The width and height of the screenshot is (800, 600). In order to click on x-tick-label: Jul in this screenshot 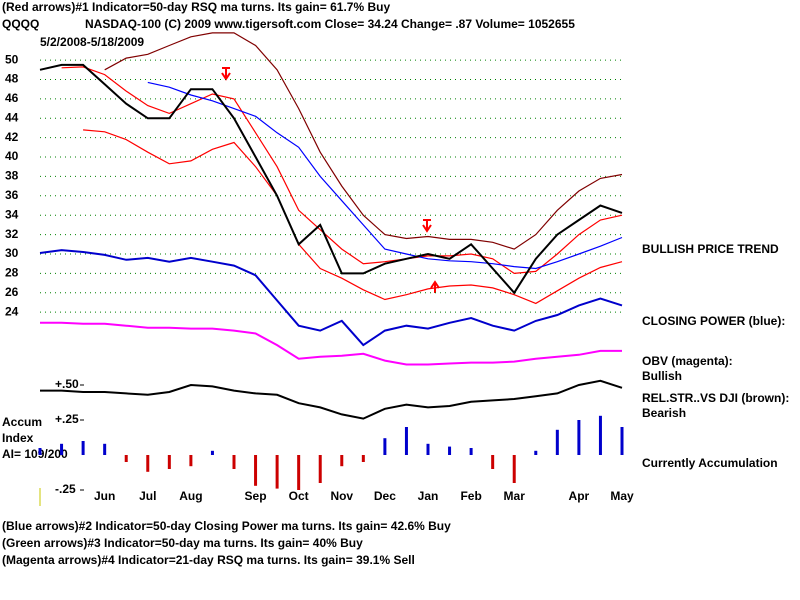, I will do `click(147, 496)`.